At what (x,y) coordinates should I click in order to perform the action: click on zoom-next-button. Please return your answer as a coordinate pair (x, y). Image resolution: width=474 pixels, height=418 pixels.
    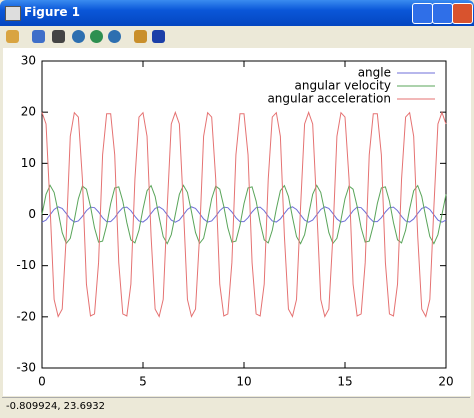
    Looking at the image, I should click on (96, 36).